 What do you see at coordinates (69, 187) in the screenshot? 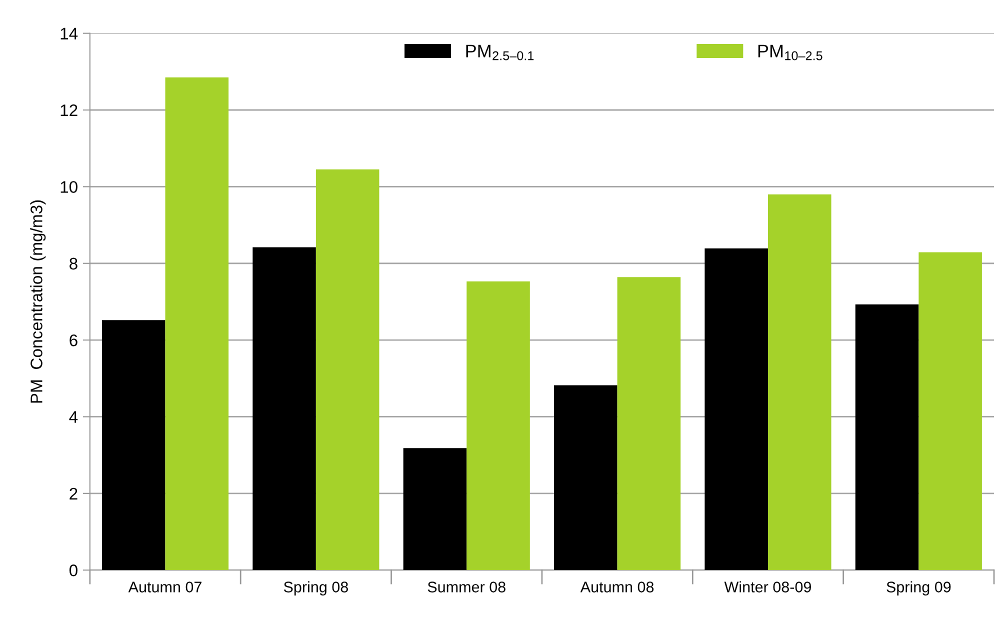
I see `y-tick-label: 10` at bounding box center [69, 187].